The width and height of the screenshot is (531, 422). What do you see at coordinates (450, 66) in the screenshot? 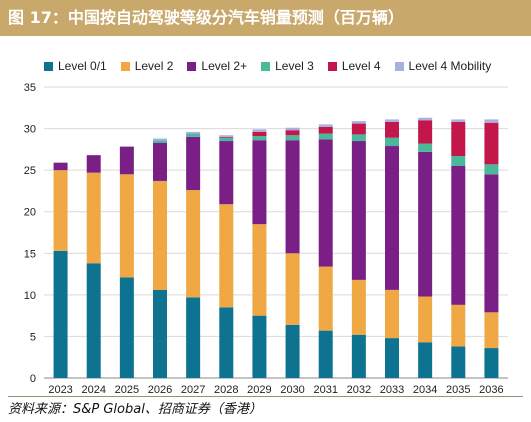
I see `legend-label: Level 4 Mobility` at bounding box center [450, 66].